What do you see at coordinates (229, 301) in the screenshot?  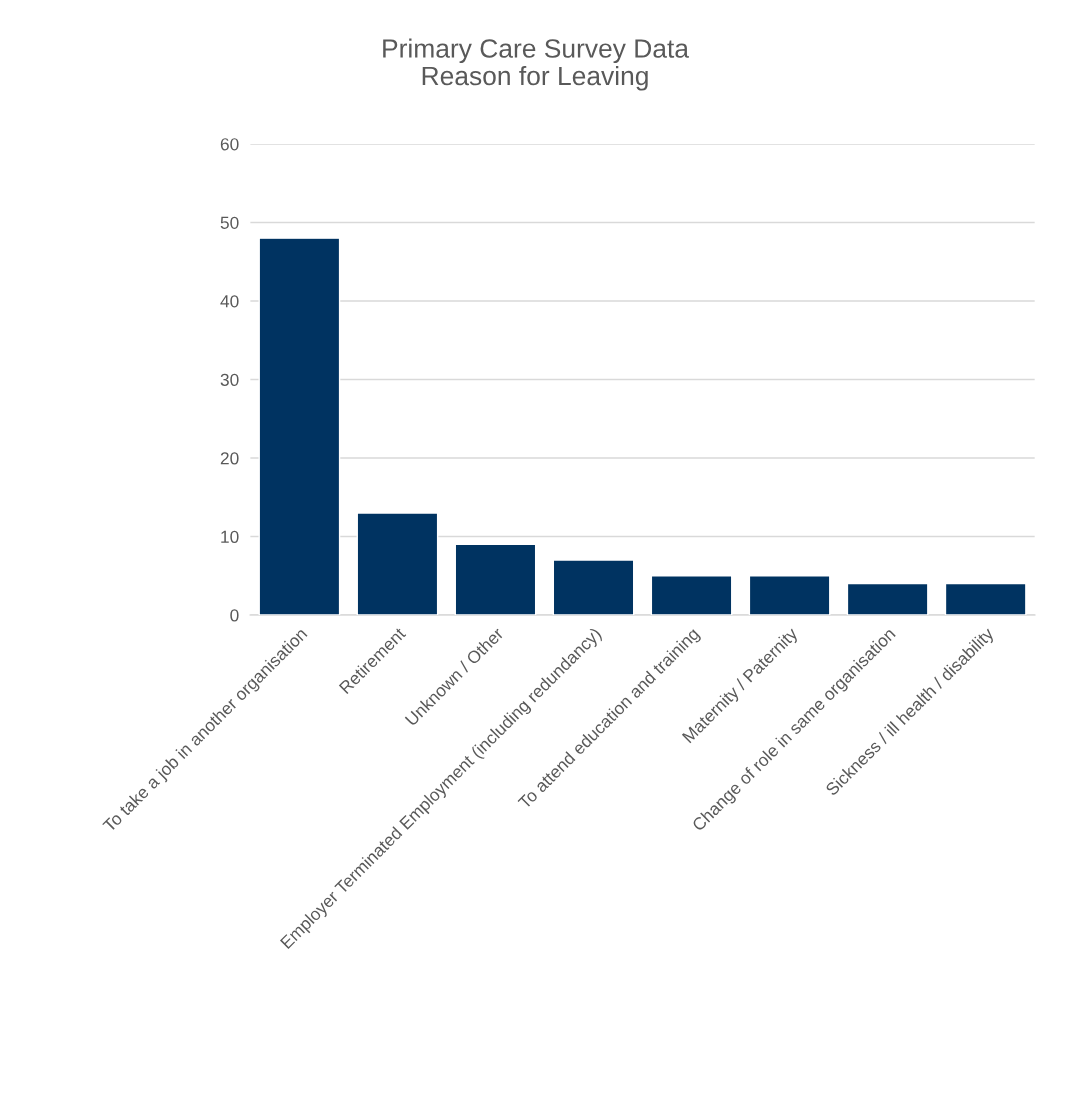 I see `y-tick-label: 40` at bounding box center [229, 301].